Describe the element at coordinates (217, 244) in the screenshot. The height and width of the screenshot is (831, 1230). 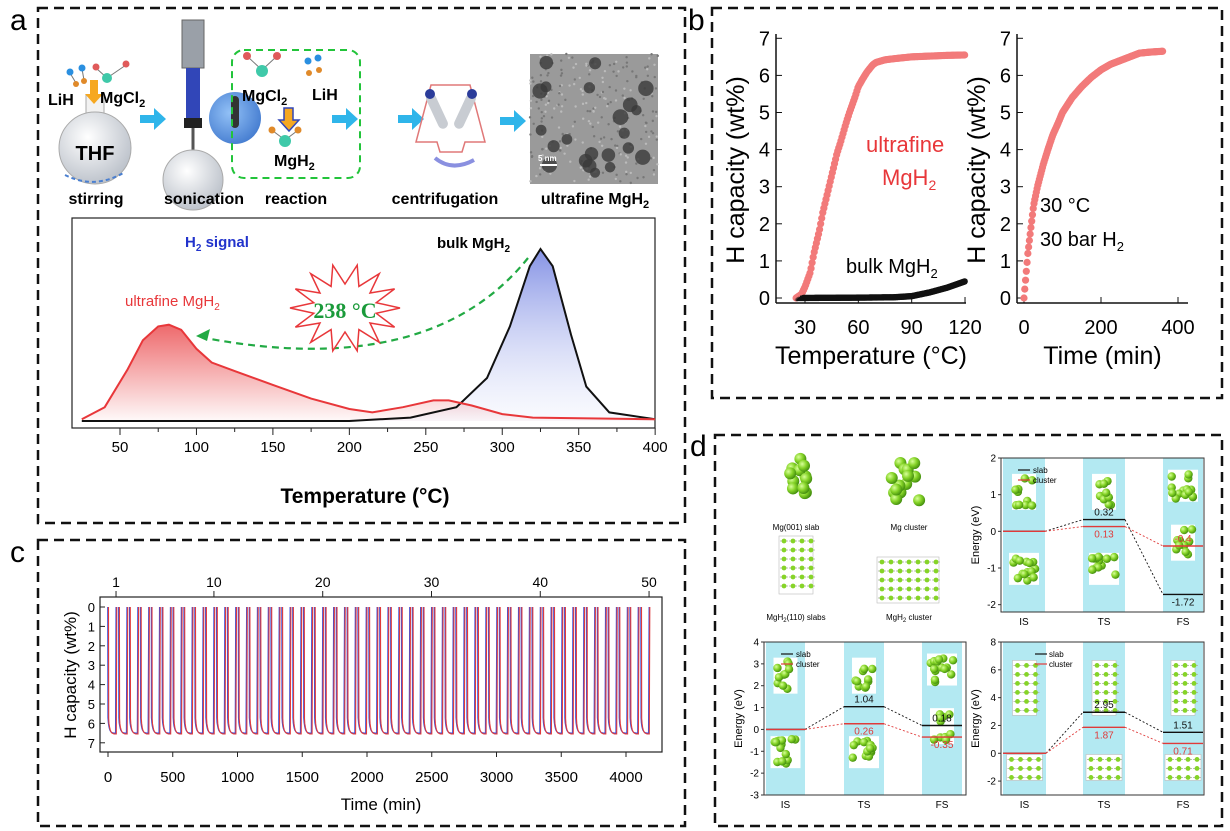
I see `h2-signal-label: H2 signal` at that location.